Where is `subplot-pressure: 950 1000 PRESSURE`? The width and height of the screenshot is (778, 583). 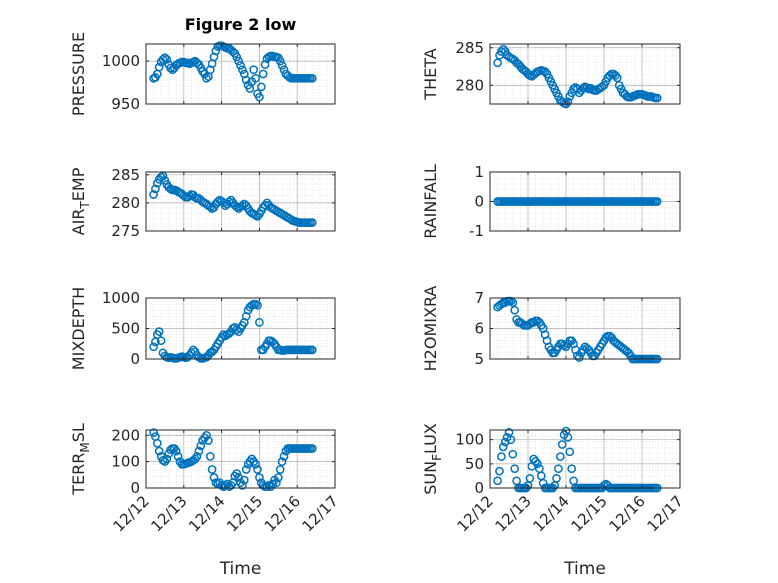
subplot-pressure: 950 1000 PRESSURE is located at coordinates (202, 74).